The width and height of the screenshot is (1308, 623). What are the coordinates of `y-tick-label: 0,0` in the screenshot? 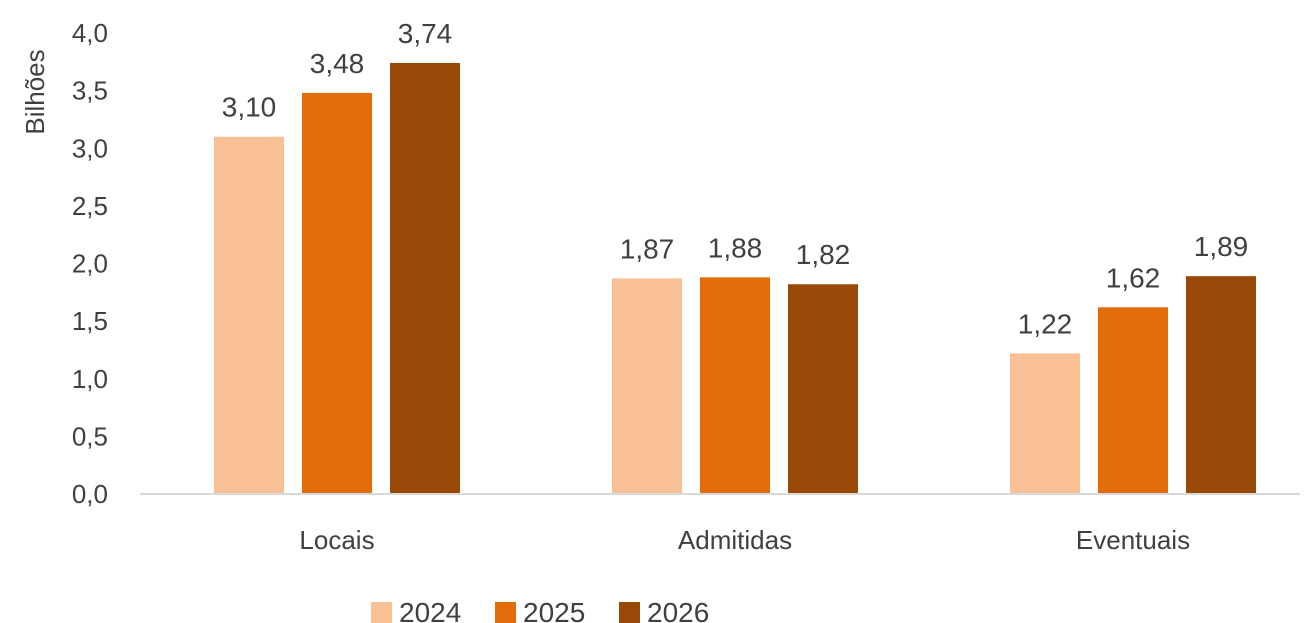 It's located at (90, 494).